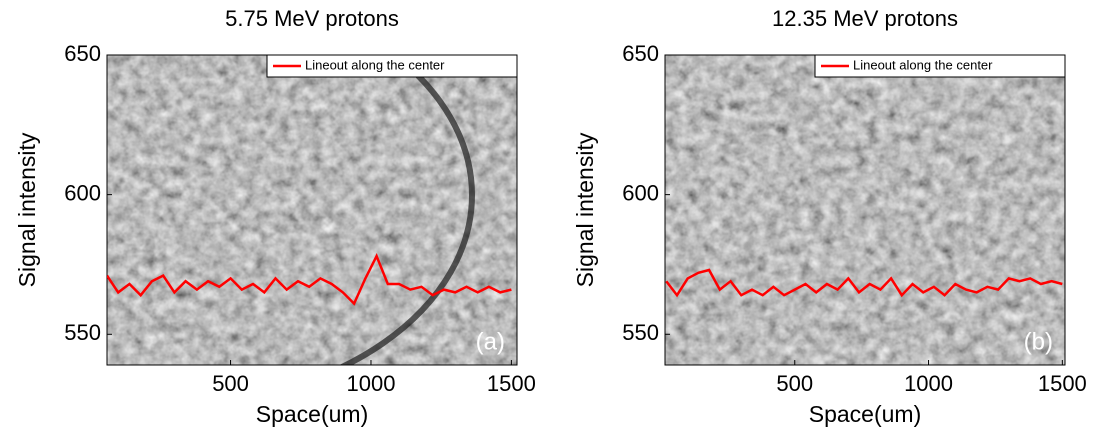 This screenshot has width=1109, height=444. What do you see at coordinates (312, 18) in the screenshot?
I see `chart-title: 5.75 MeV protons` at bounding box center [312, 18].